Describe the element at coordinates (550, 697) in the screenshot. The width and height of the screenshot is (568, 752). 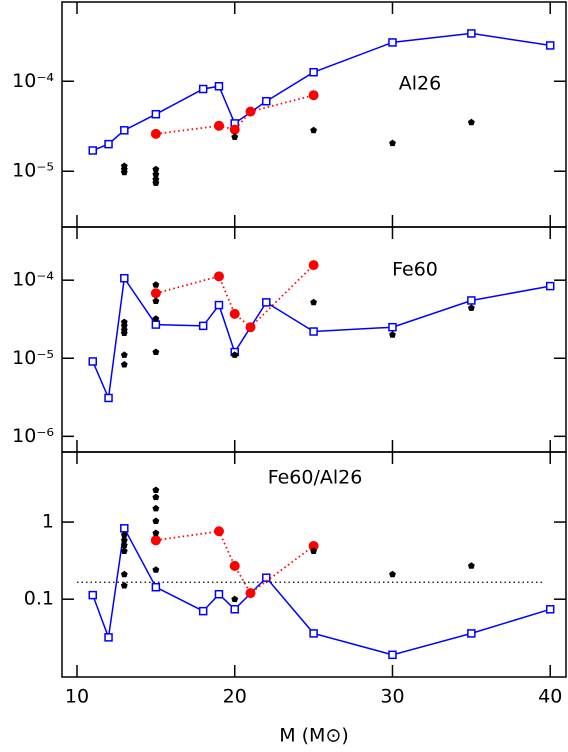
I see `x-tick-label: 40` at that location.